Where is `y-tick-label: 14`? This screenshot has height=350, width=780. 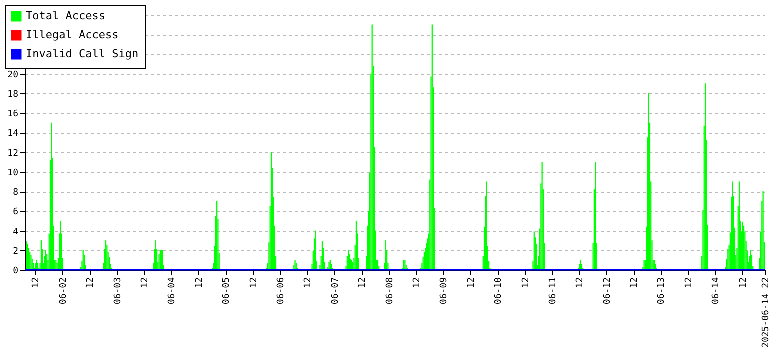
y-tick-label: 14 is located at coordinates (13, 134).